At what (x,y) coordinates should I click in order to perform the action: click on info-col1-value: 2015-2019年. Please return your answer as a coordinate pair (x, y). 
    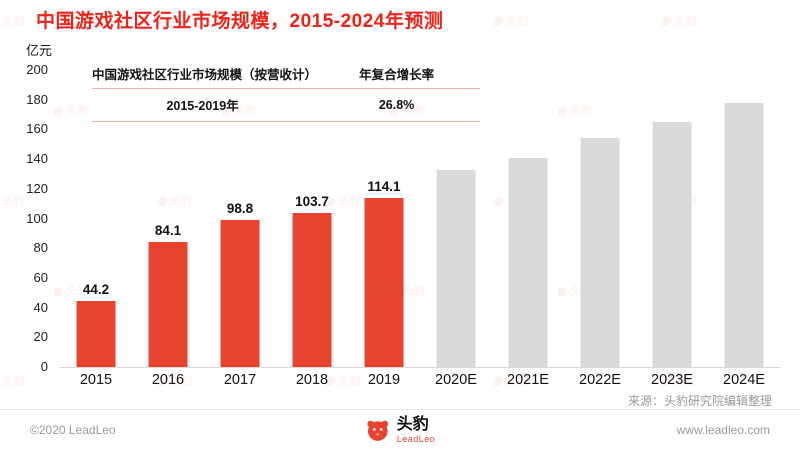
    Looking at the image, I should click on (202, 106).